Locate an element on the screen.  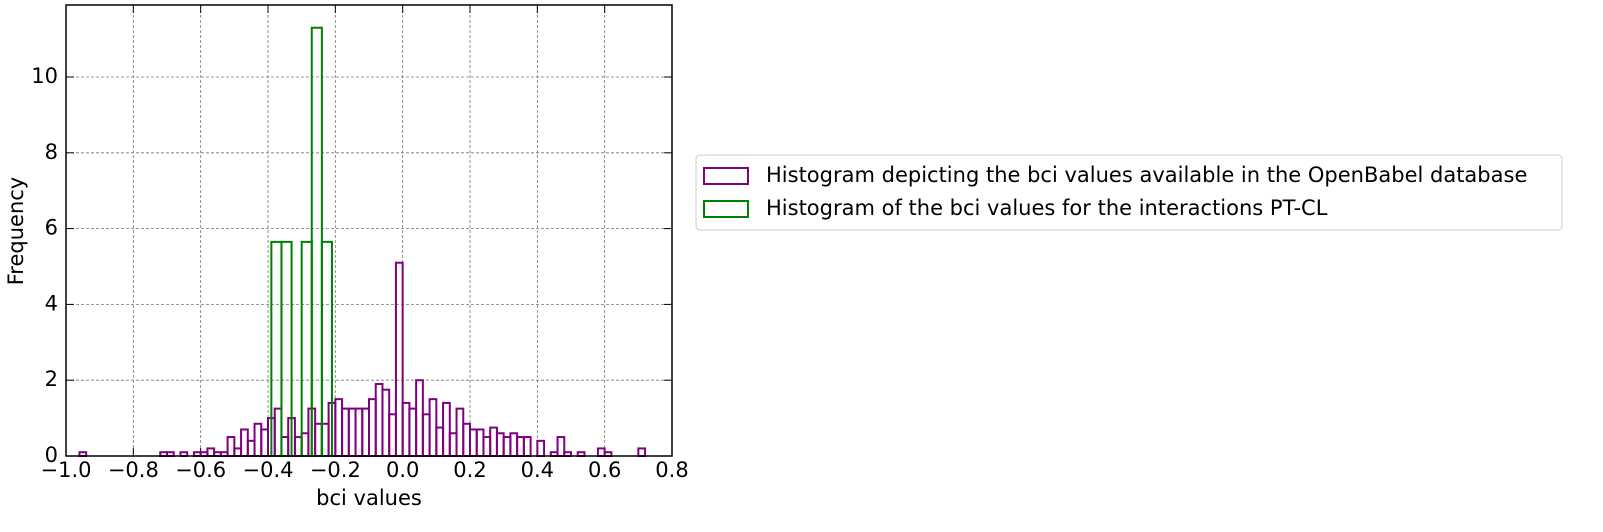
legend-box is located at coordinates (1129, 192).